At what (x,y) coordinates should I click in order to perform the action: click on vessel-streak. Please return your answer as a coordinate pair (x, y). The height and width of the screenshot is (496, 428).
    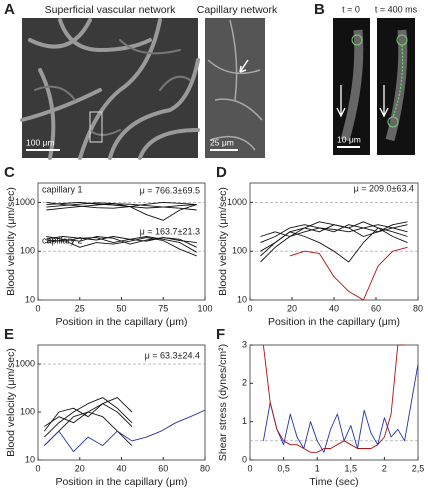
    Looking at the image, I should click on (352, 85).